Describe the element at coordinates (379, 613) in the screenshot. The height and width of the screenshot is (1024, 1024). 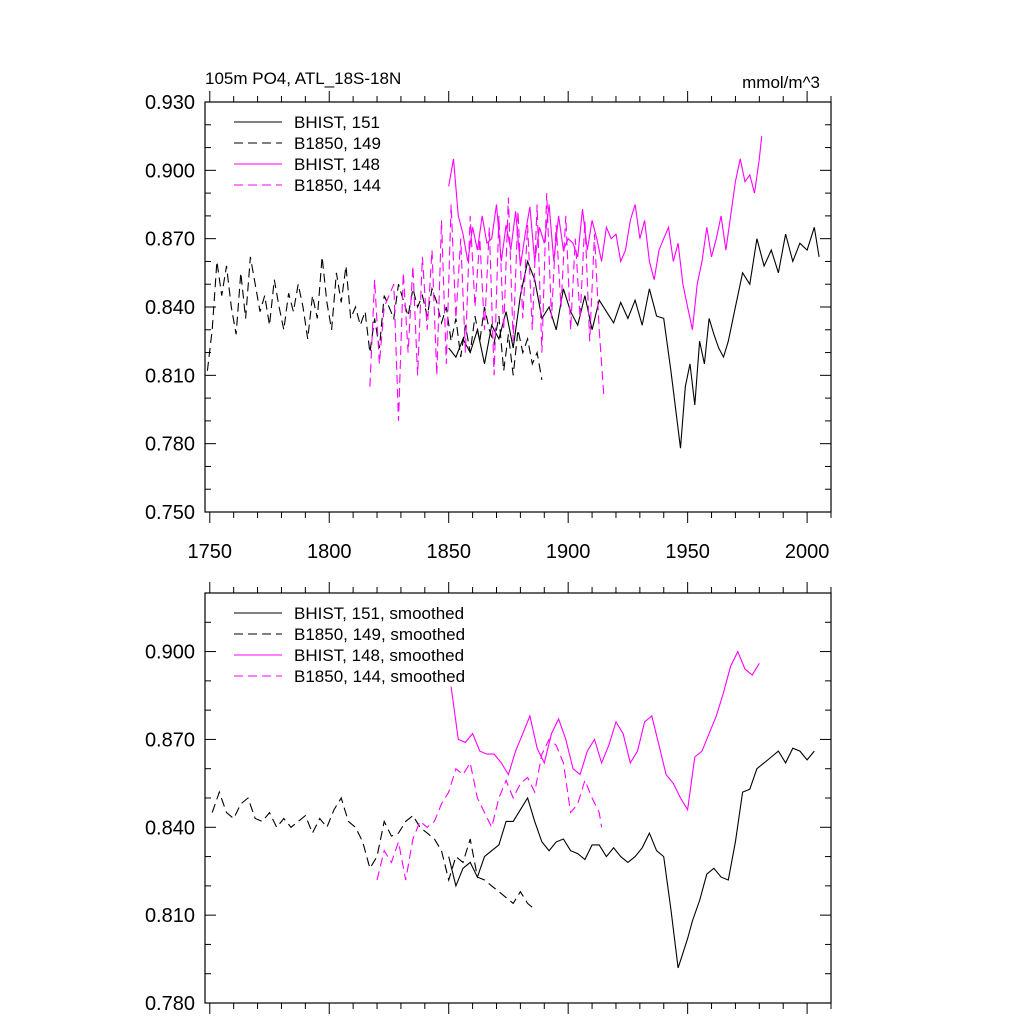
I see `legend-label-1: BHIST, 151, smoothed` at that location.